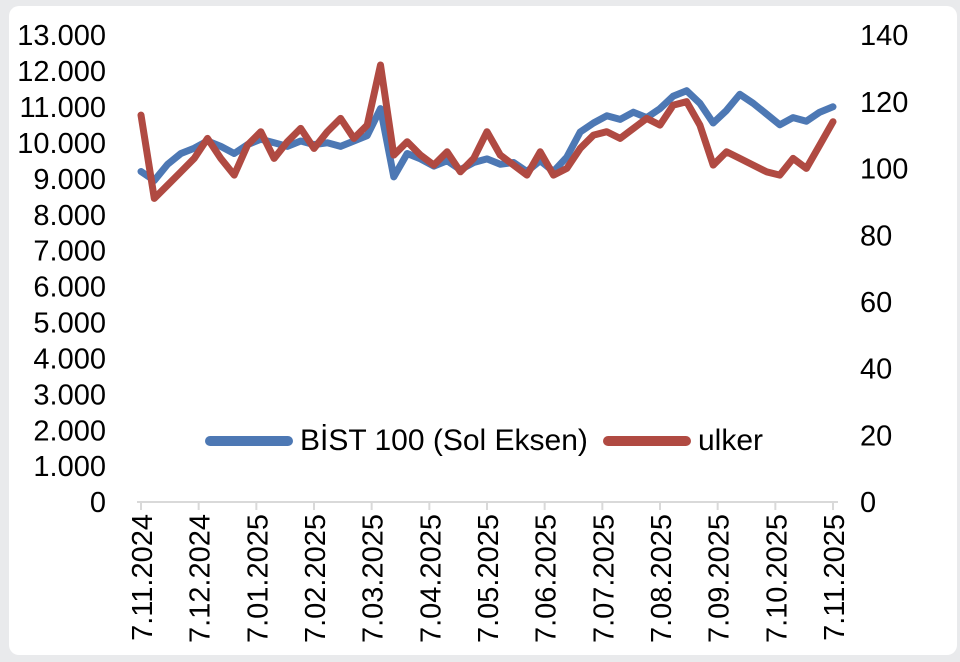 The width and height of the screenshot is (960, 662). I want to click on left-axis-tick-label: 12.000, so click(61, 72).